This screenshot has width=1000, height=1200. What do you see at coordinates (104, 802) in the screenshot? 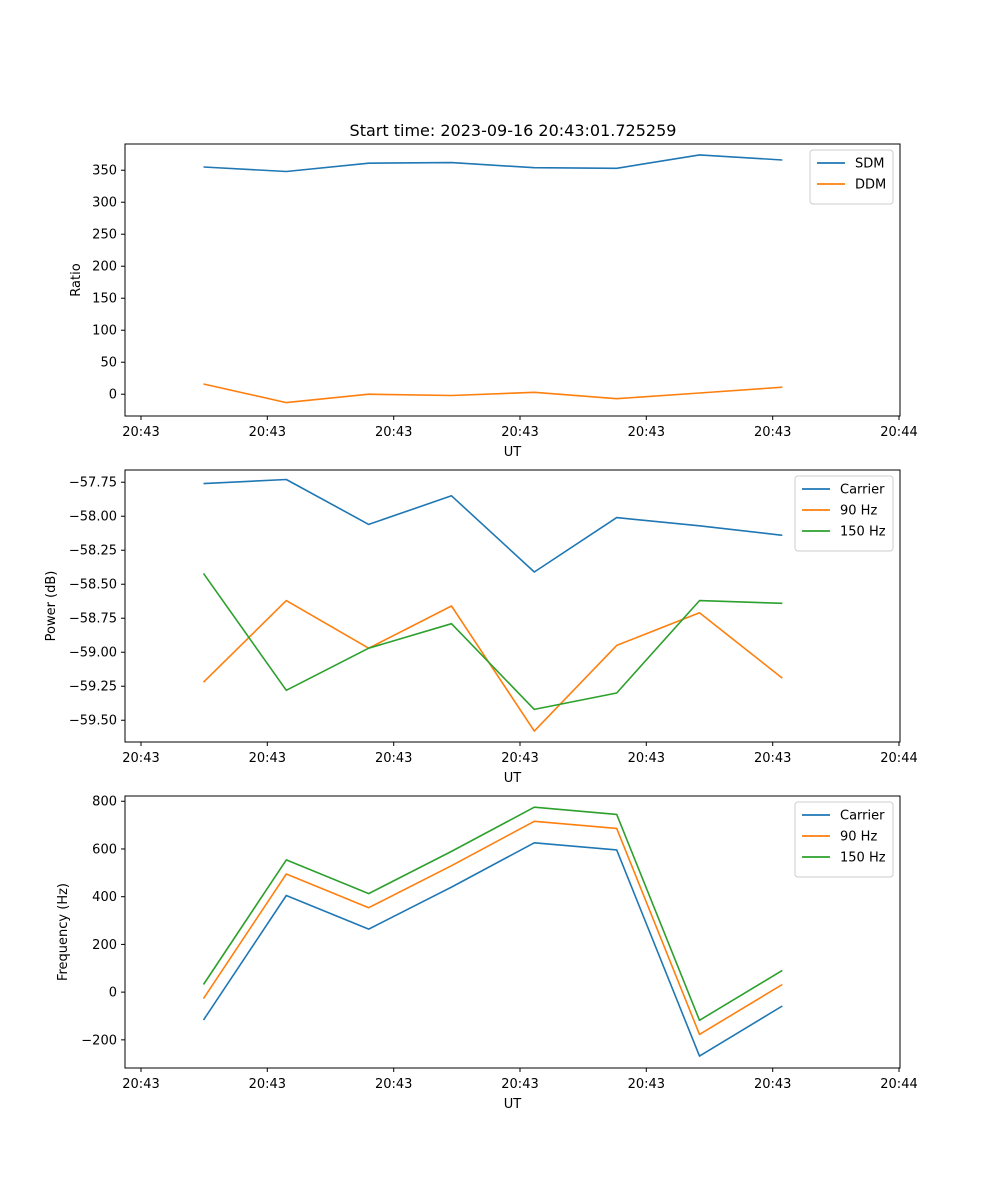
I see `y-tick-label: 800` at bounding box center [104, 802].